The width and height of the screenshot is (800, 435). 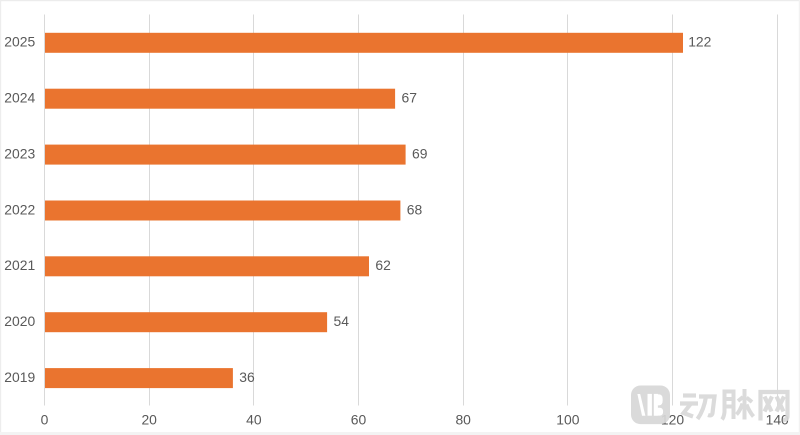 What do you see at coordinates (19, 265) in the screenshot?
I see `svg-text: 2021` at bounding box center [19, 265].